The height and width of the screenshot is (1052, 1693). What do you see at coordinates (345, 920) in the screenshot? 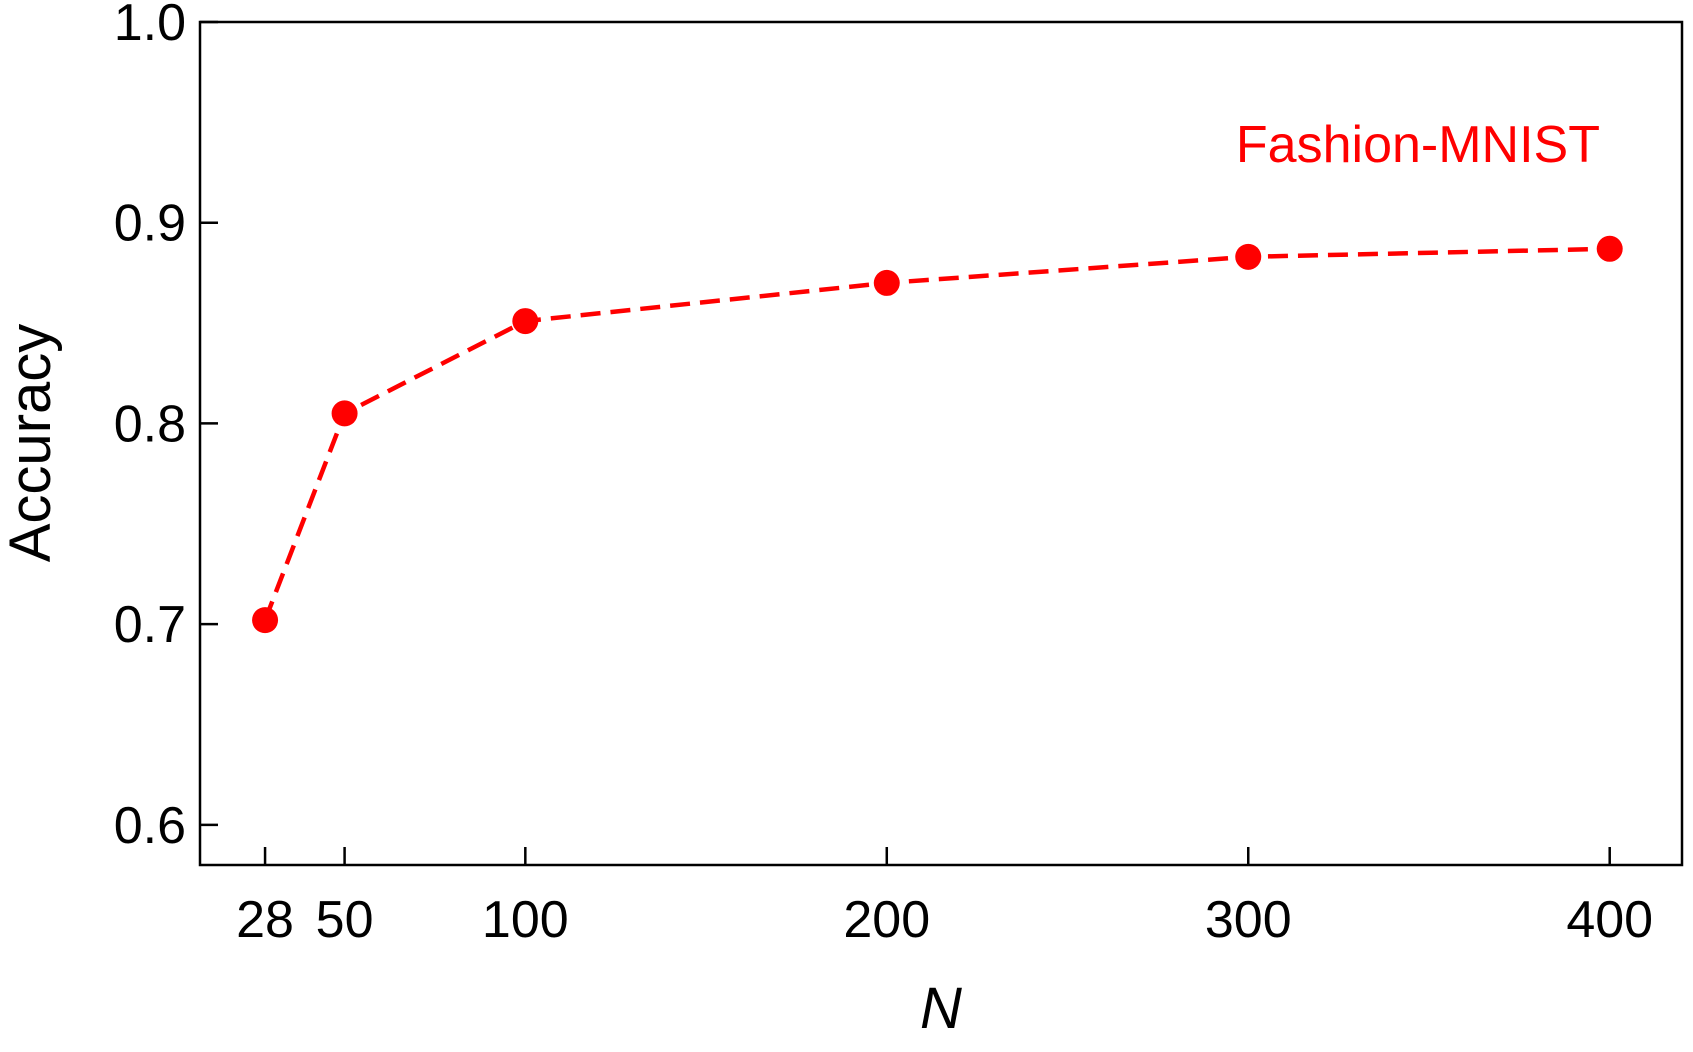
I see `x-tick-label: 50` at bounding box center [345, 920].